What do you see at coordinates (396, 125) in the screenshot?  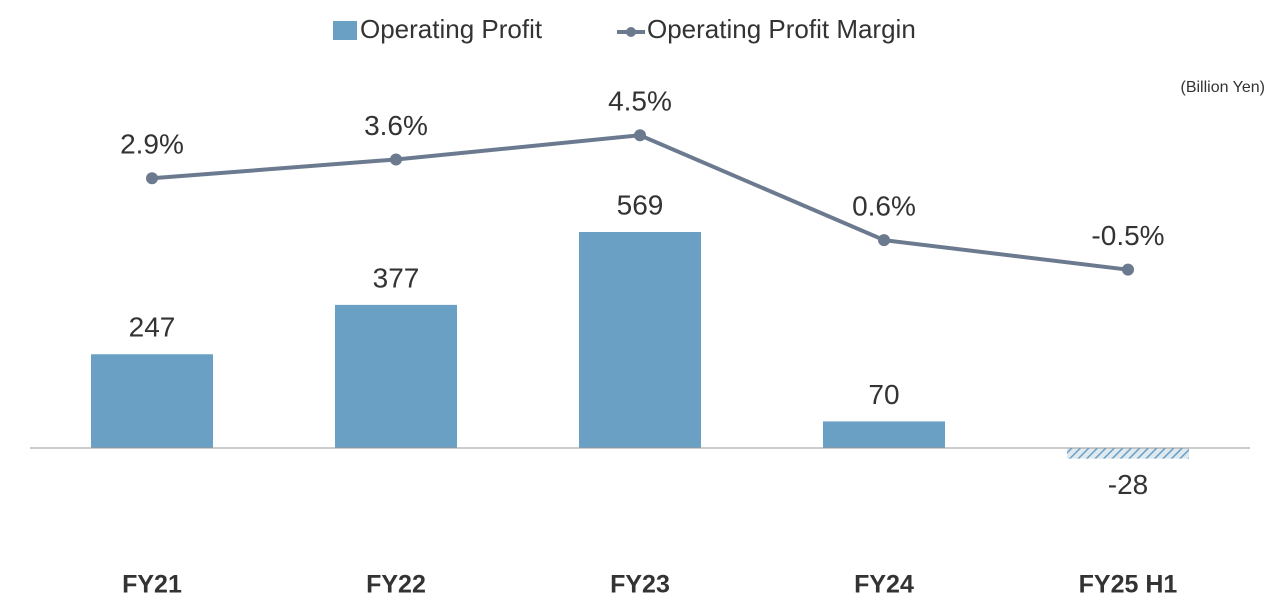 I see `margin-value-label: 3.6%` at bounding box center [396, 125].